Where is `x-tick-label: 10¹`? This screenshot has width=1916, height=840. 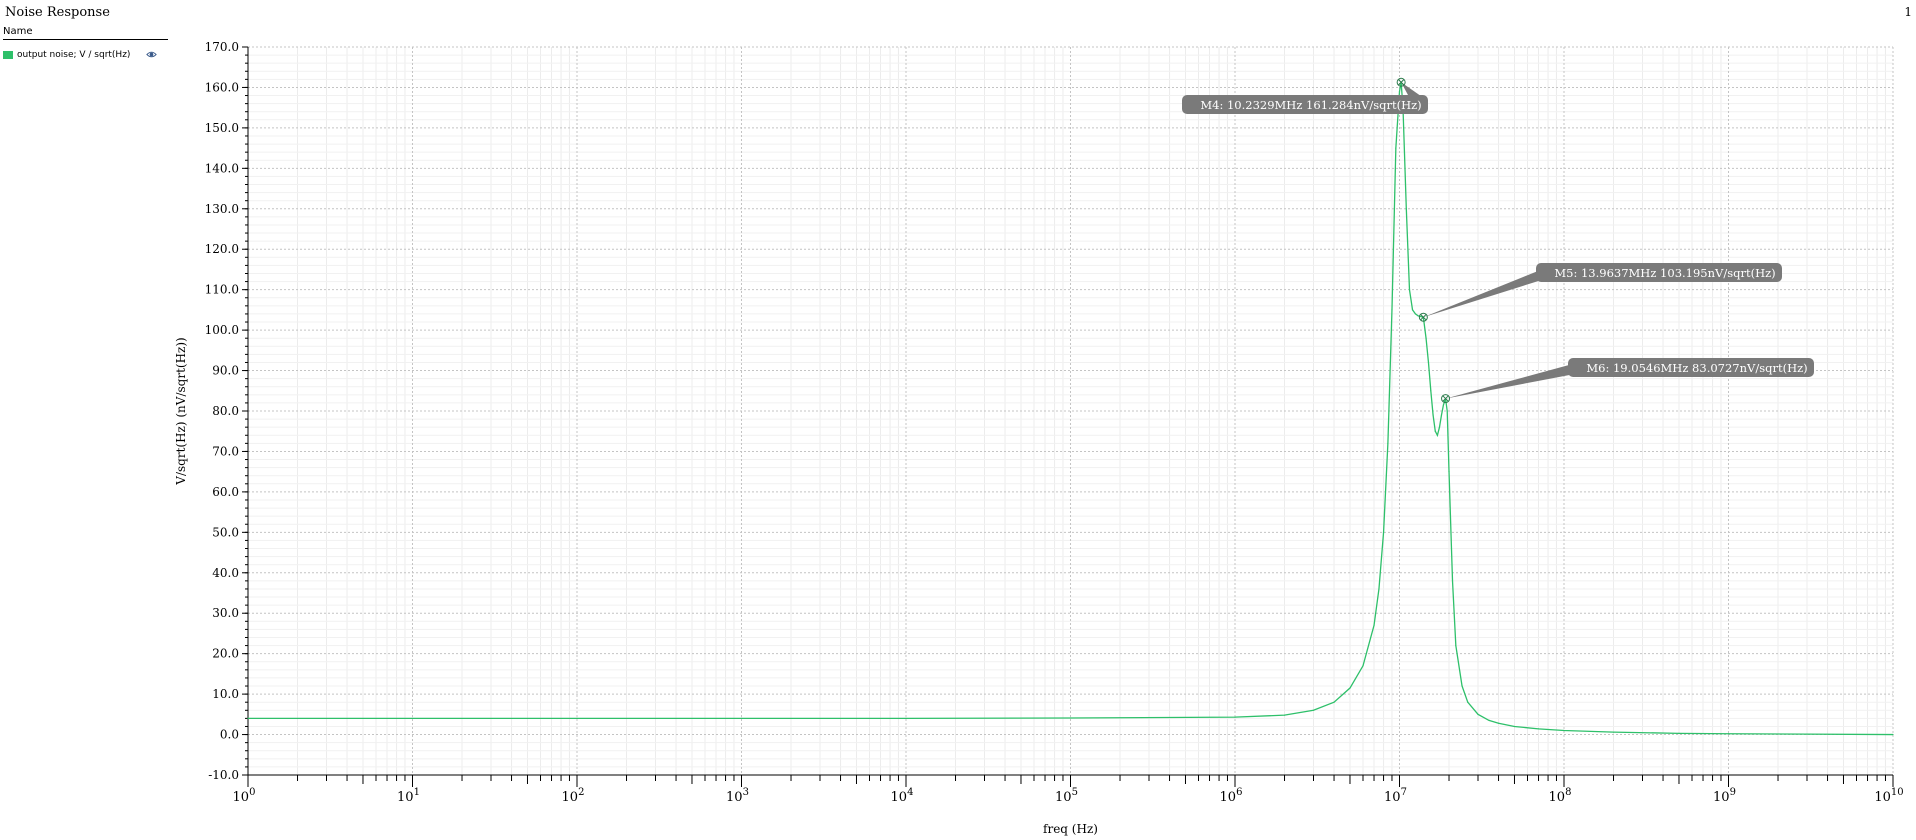
x-tick-label: 10¹ is located at coordinates (408, 796).